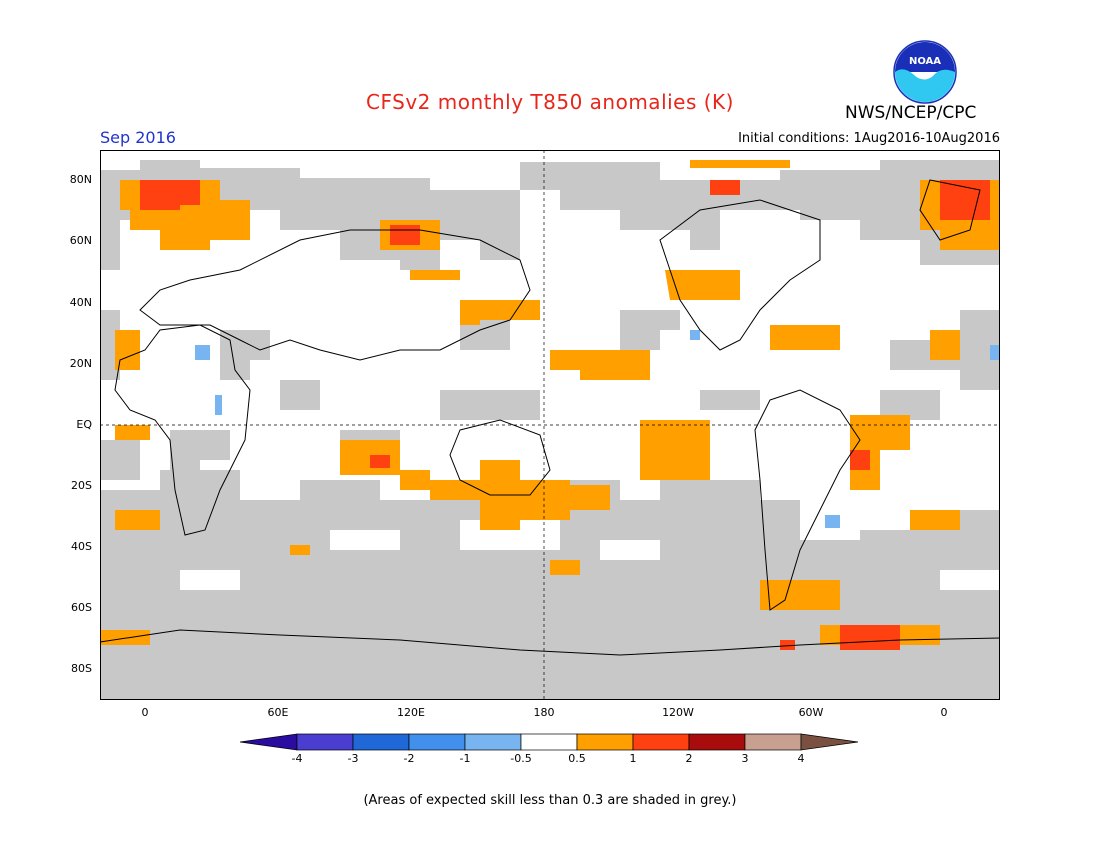 Image resolution: width=1100 pixels, height=850 pixels. What do you see at coordinates (278, 712) in the screenshot?
I see `lon-label: 60E` at bounding box center [278, 712].